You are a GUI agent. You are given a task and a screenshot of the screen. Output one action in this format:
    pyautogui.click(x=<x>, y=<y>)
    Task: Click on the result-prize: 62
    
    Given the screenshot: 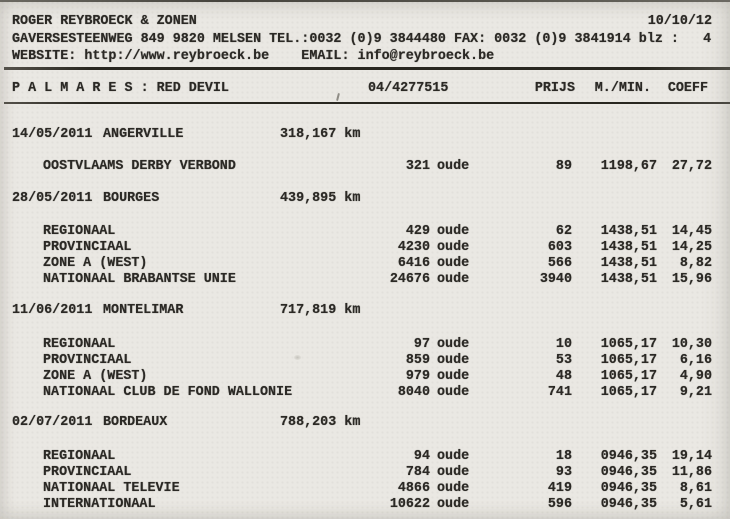 What is the action you would take?
    pyautogui.click(x=563, y=231)
    